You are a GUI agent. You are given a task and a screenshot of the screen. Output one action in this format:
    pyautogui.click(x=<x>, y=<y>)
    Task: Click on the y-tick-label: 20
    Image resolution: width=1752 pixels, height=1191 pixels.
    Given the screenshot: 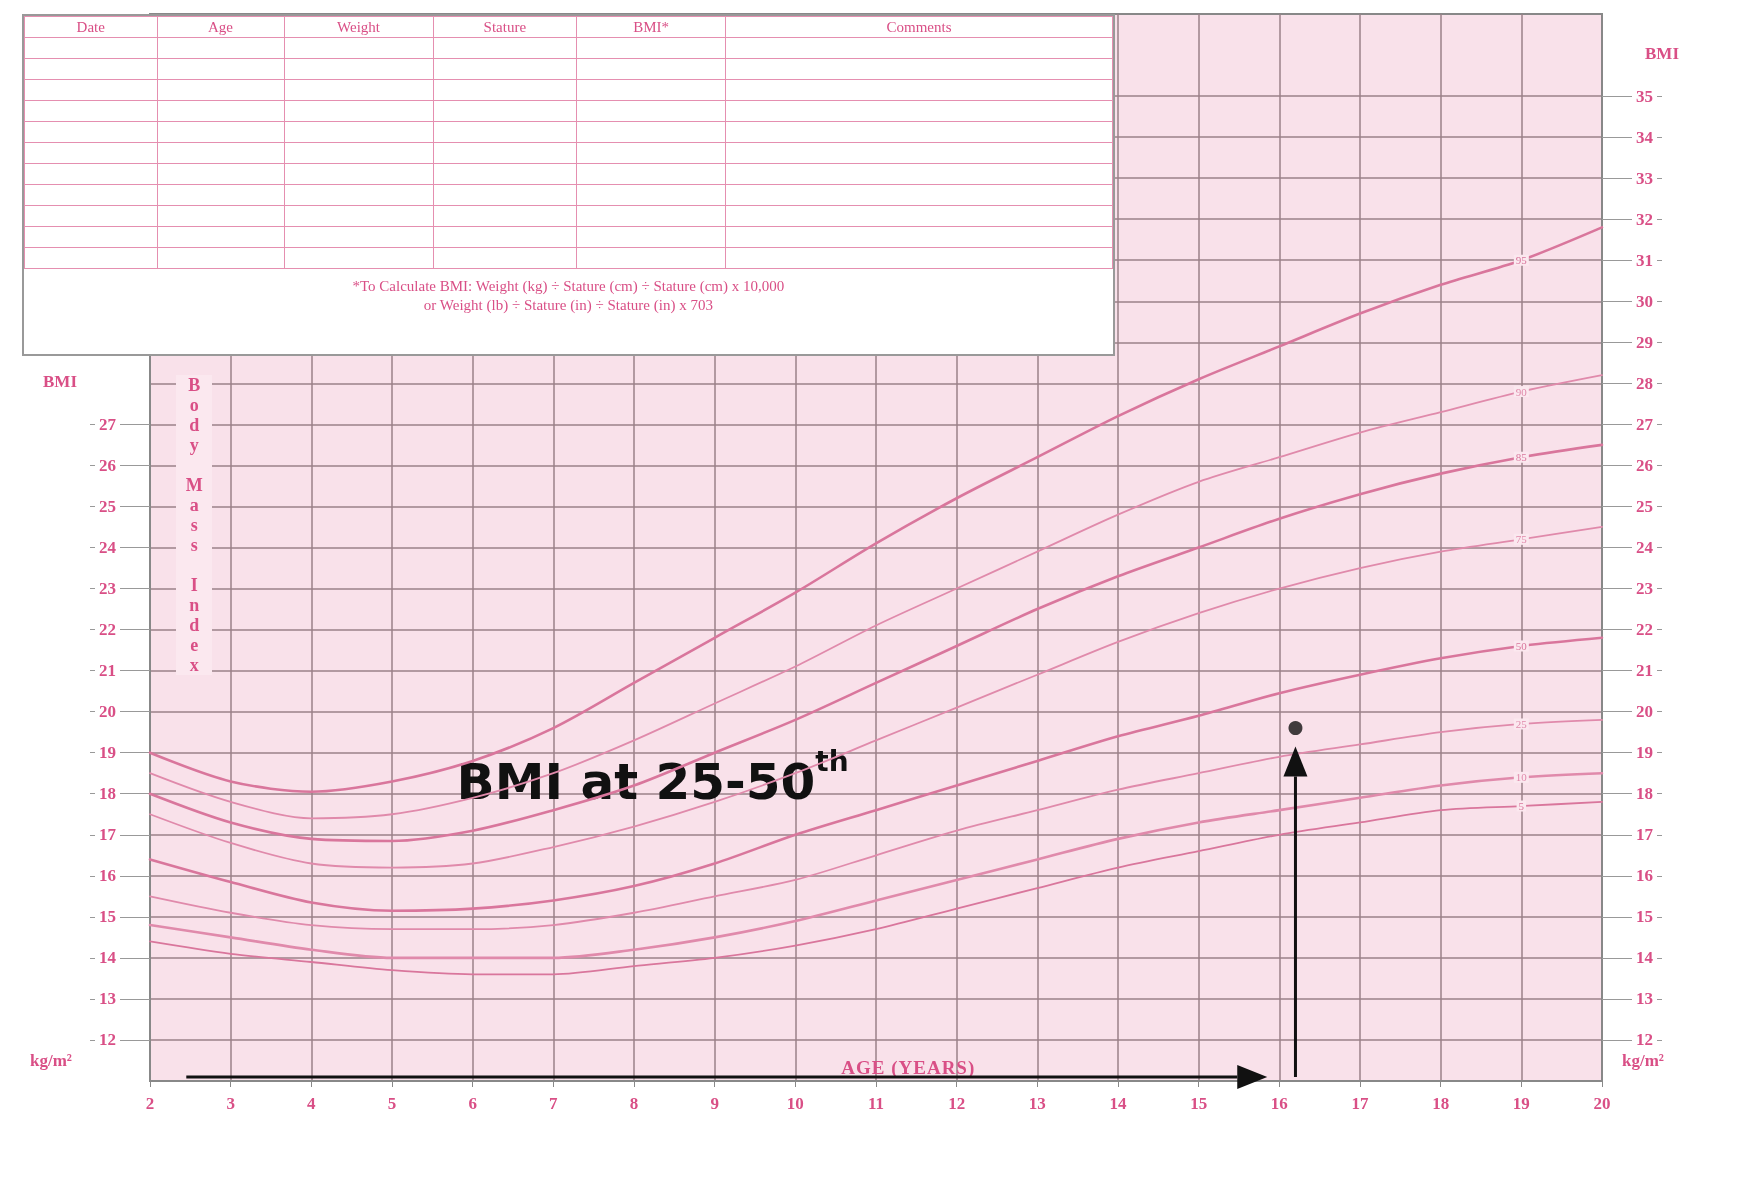 What is the action you would take?
    pyautogui.click(x=107, y=712)
    